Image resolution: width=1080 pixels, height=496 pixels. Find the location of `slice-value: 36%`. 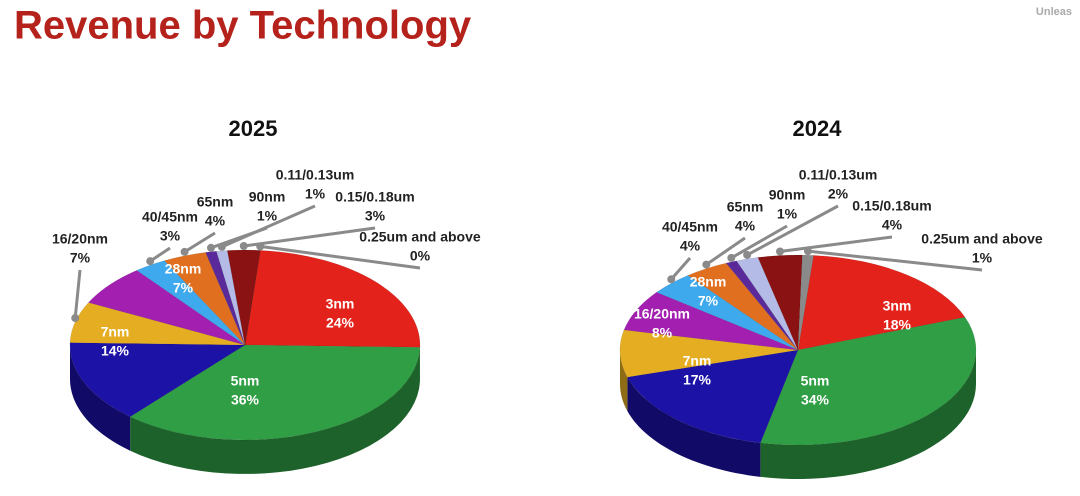

slice-value: 36% is located at coordinates (245, 400).